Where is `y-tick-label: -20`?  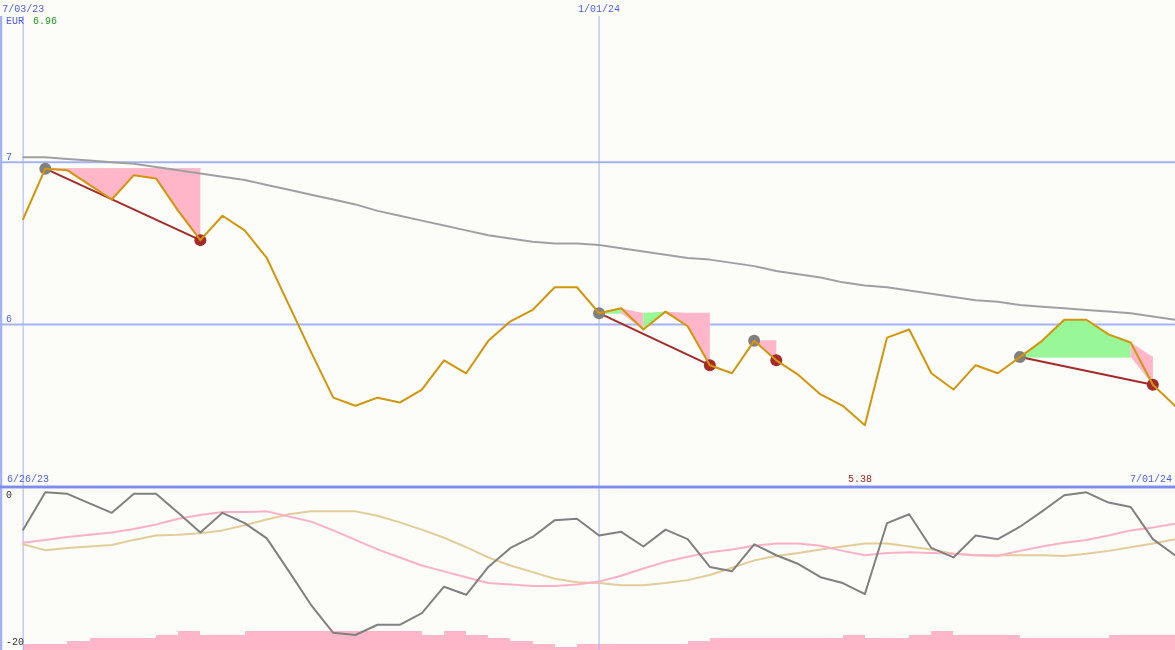
y-tick-label: -20 is located at coordinates (15, 642).